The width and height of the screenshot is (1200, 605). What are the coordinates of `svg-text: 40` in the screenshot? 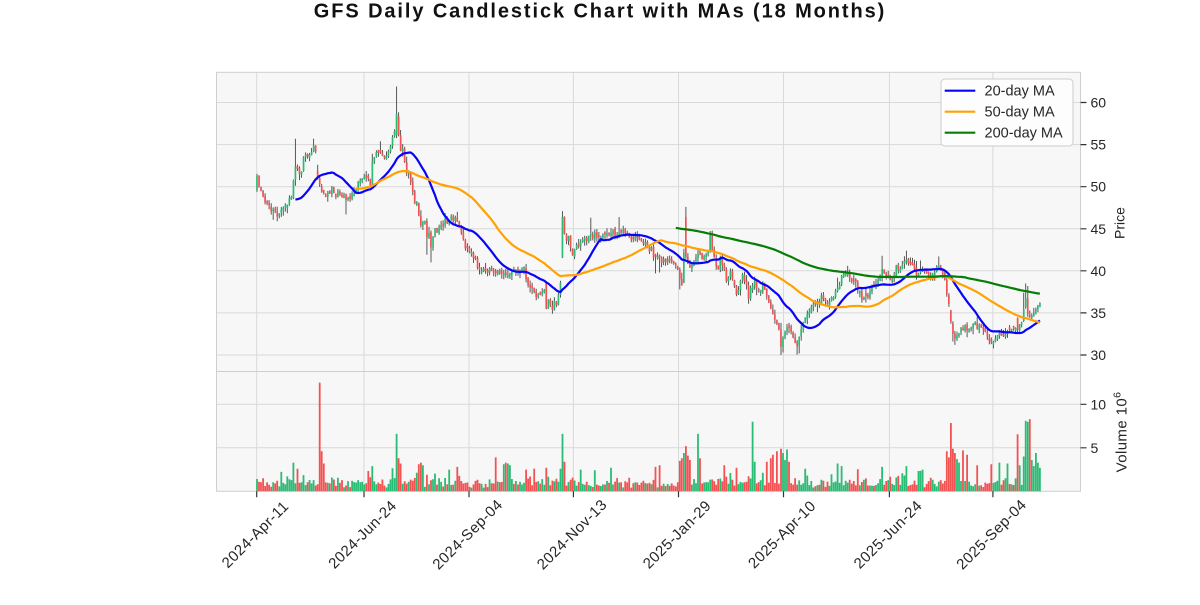 It's located at (1099, 271).